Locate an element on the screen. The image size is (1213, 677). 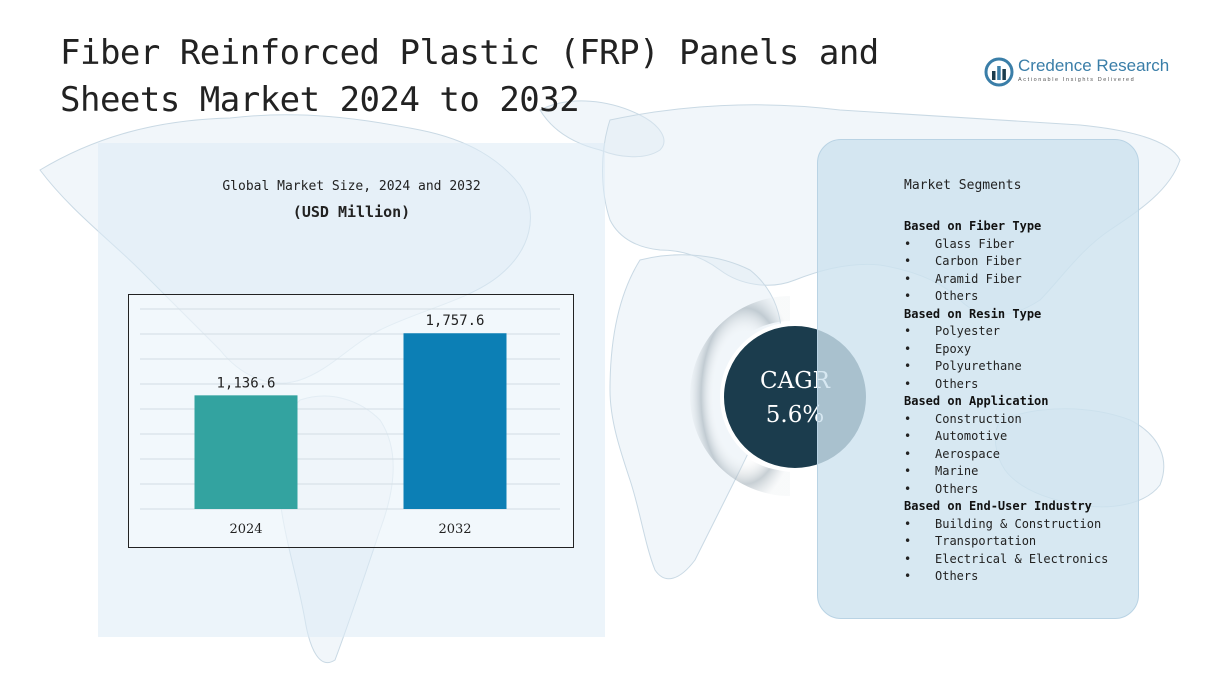
segment-item: Polyester is located at coordinates (1020, 332).